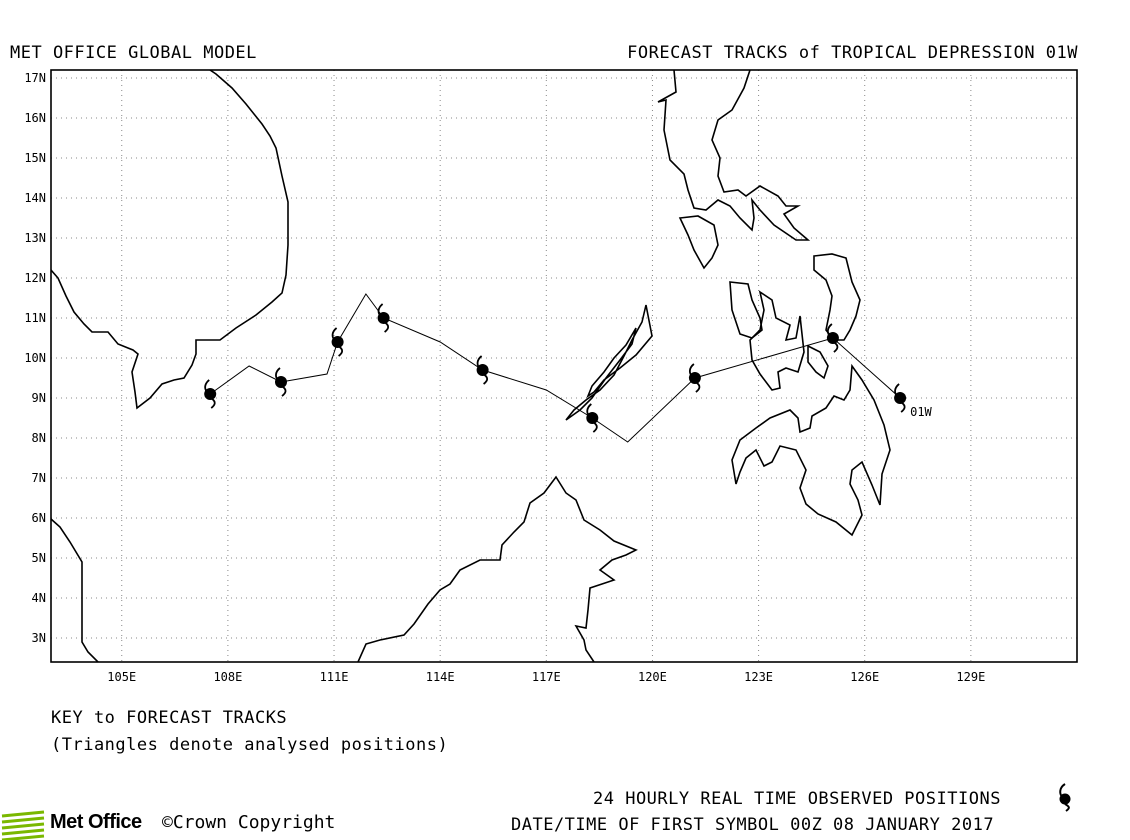  What do you see at coordinates (746, 310) in the screenshot?
I see `coastline-visayas-west` at bounding box center [746, 310].